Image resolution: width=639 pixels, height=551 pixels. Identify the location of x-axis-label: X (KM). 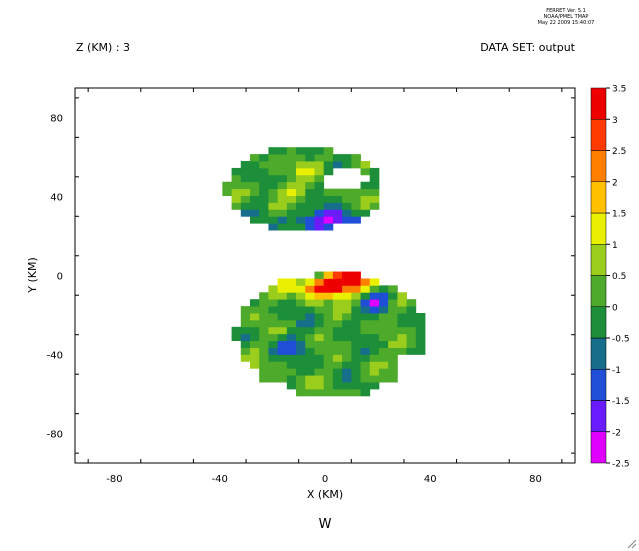
(325, 494).